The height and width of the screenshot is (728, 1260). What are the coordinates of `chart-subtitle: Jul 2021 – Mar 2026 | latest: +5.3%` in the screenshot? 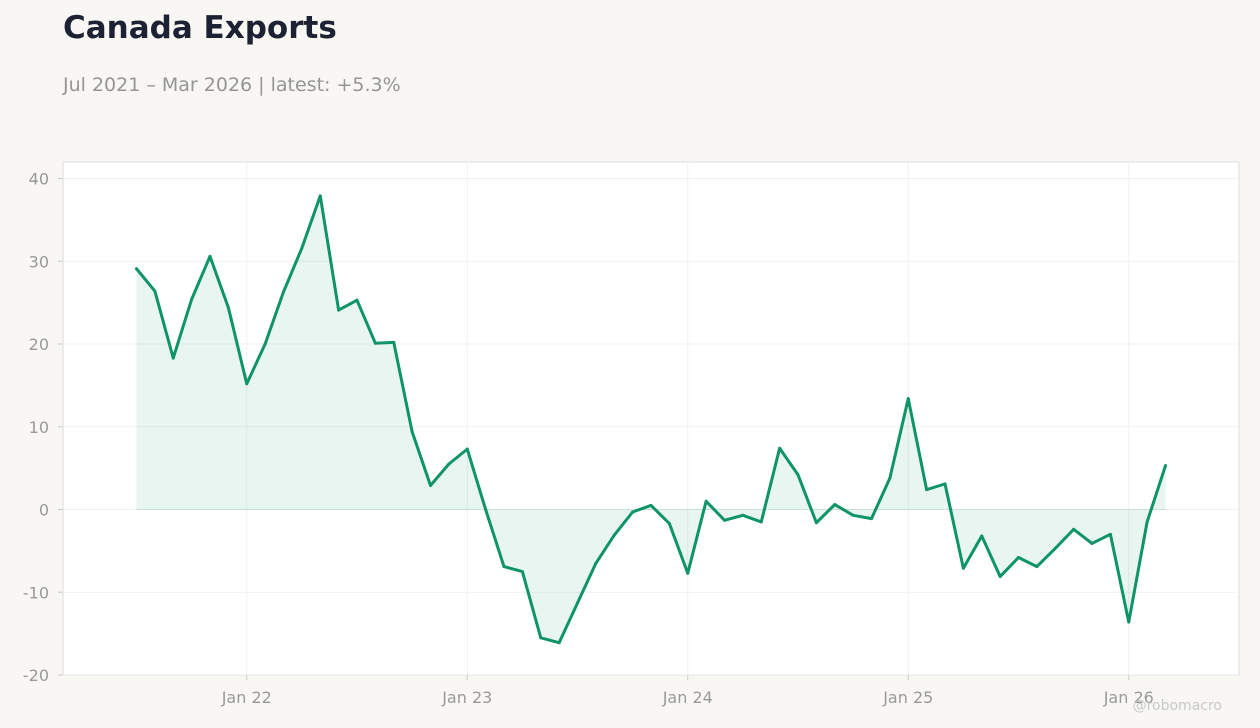 It's located at (232, 85).